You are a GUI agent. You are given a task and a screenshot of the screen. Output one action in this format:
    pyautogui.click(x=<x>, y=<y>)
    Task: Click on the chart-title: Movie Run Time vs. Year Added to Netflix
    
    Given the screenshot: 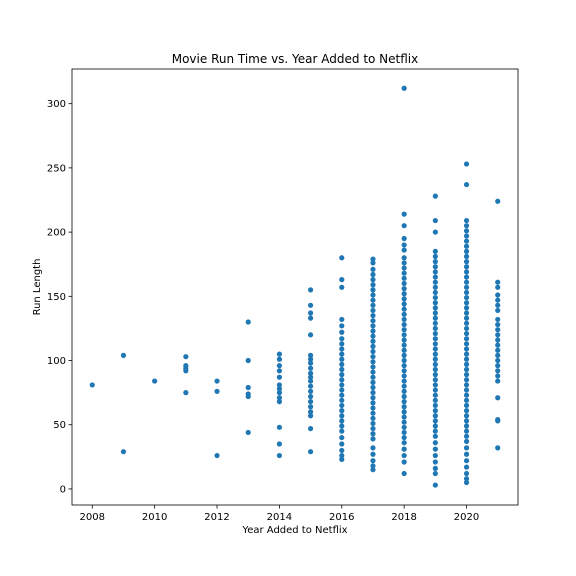 What is the action you would take?
    pyautogui.click(x=295, y=59)
    